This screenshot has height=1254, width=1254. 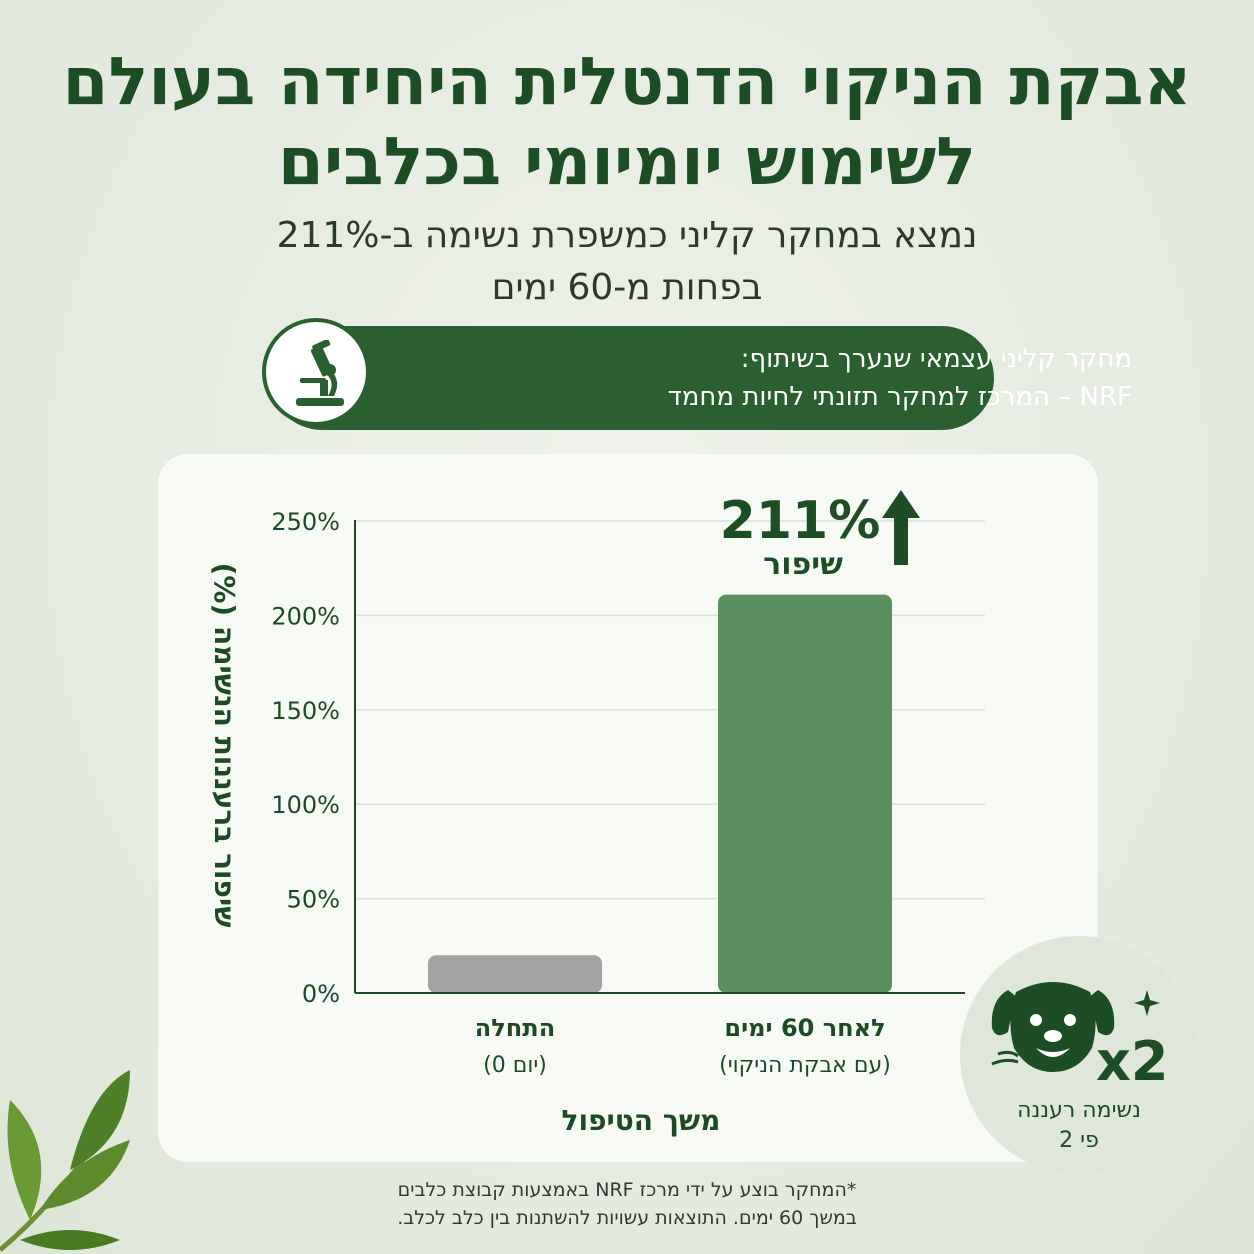 What do you see at coordinates (1079, 1126) in the screenshot?
I see `badge-caption: נשימה רעננה פי 2` at bounding box center [1079, 1126].